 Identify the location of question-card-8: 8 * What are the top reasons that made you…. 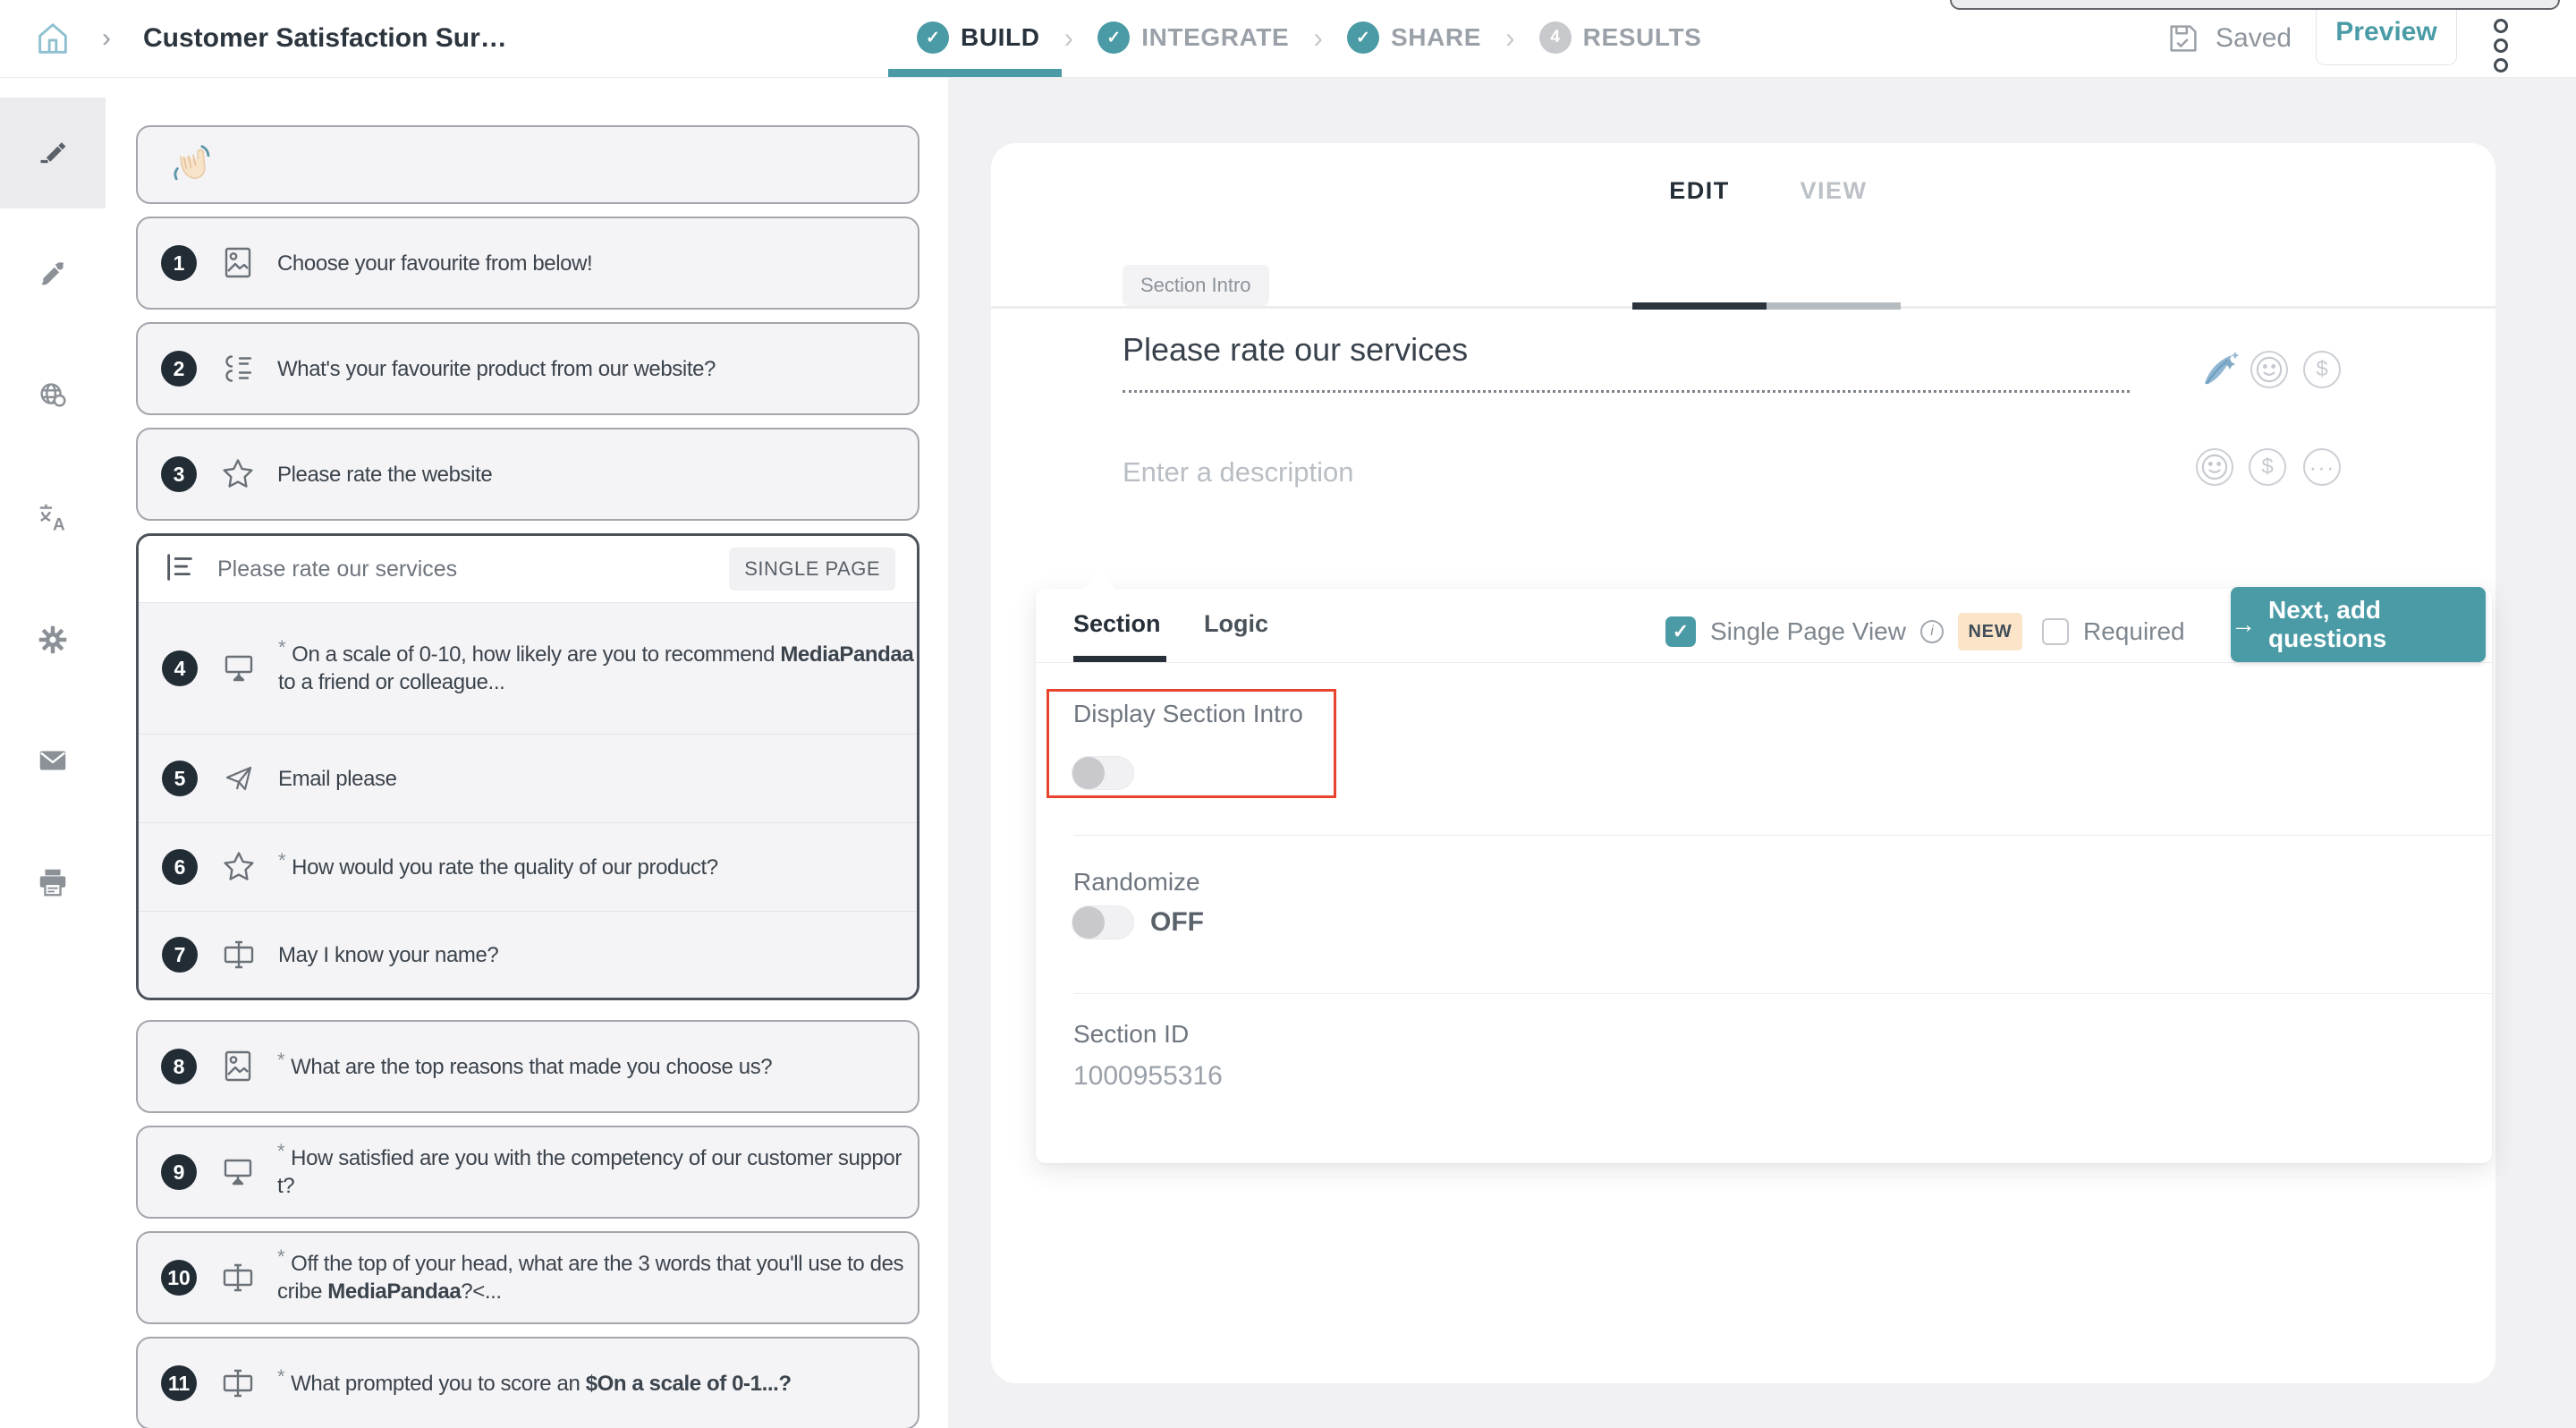
(527, 1066).